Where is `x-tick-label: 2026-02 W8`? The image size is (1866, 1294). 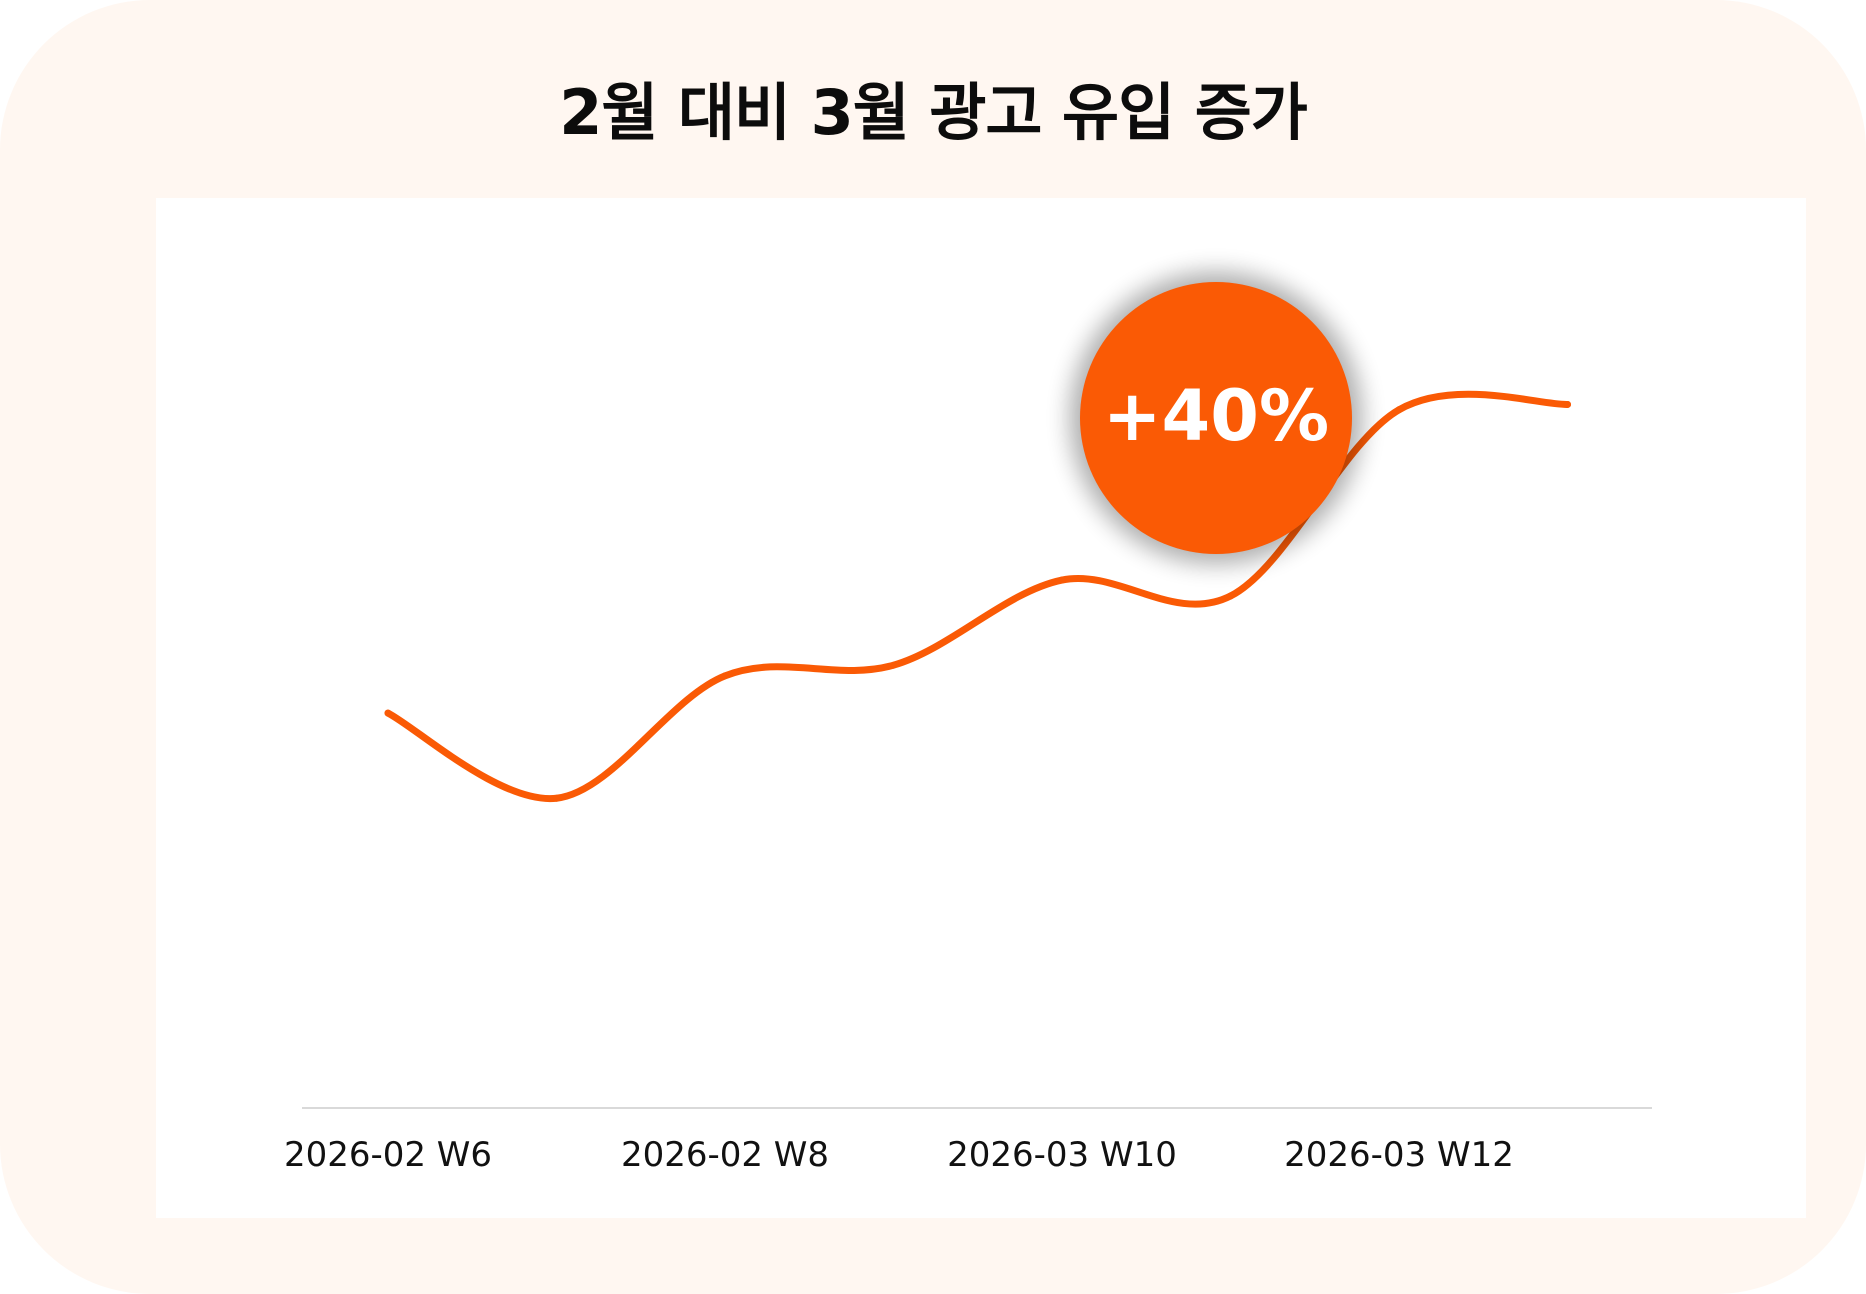 x-tick-label: 2026-02 W8 is located at coordinates (725, 1155).